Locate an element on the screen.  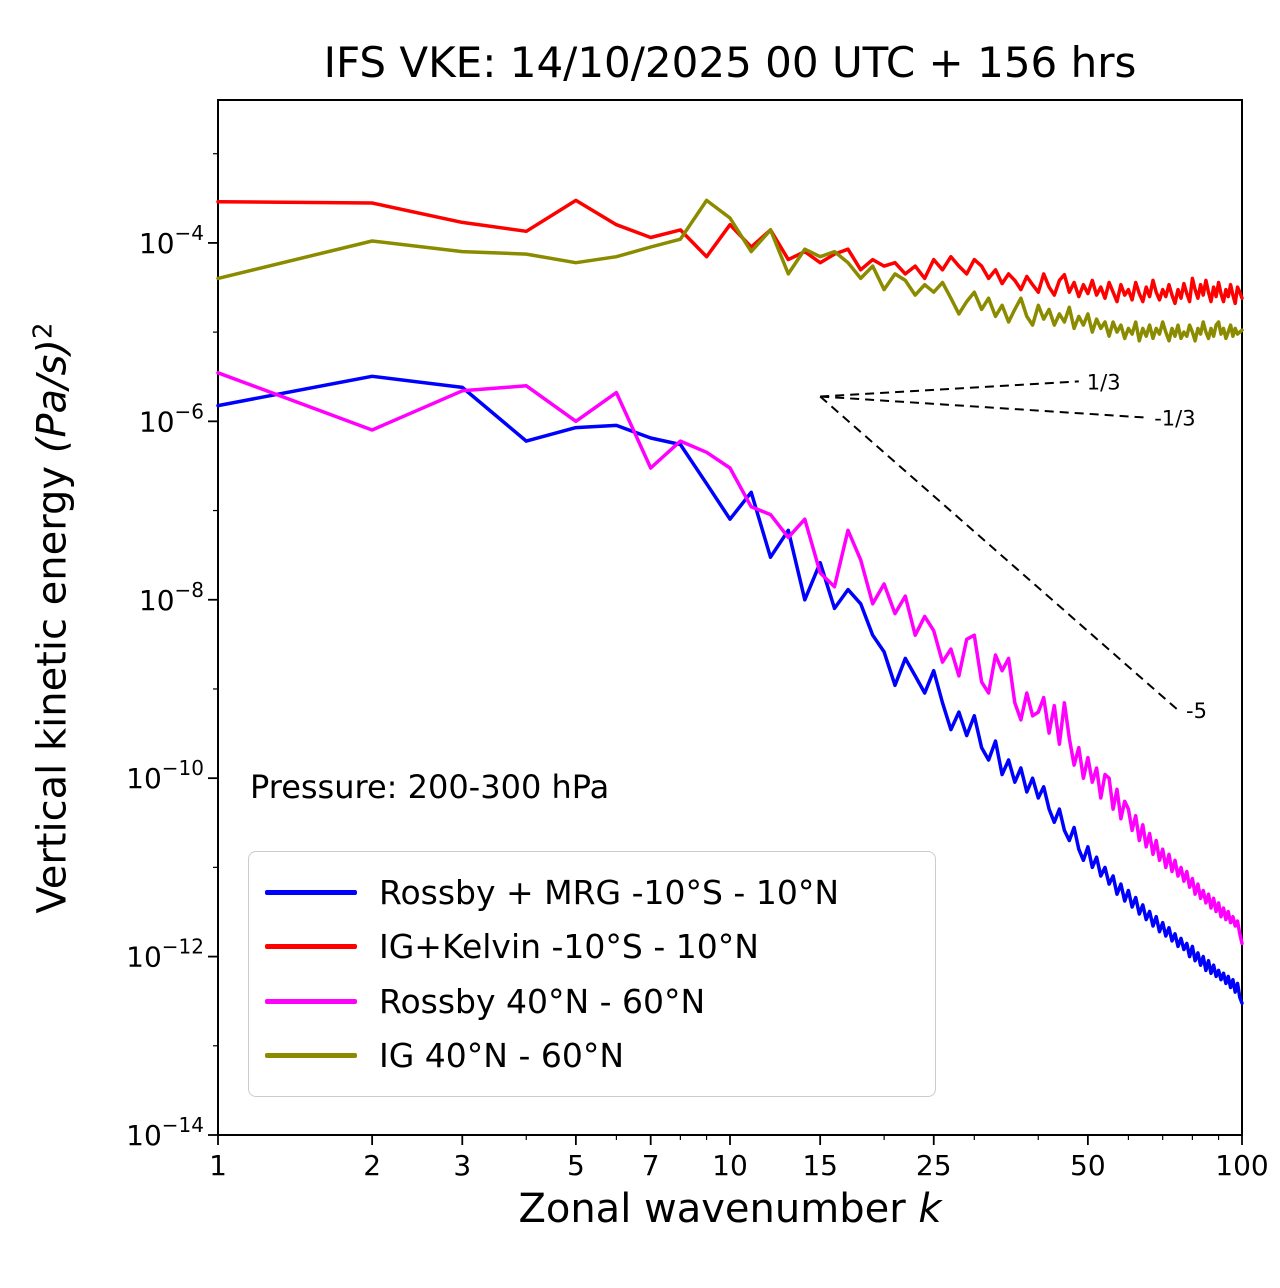
pressure-annotation: Pressure: 200-300 hPa is located at coordinates (430, 787).